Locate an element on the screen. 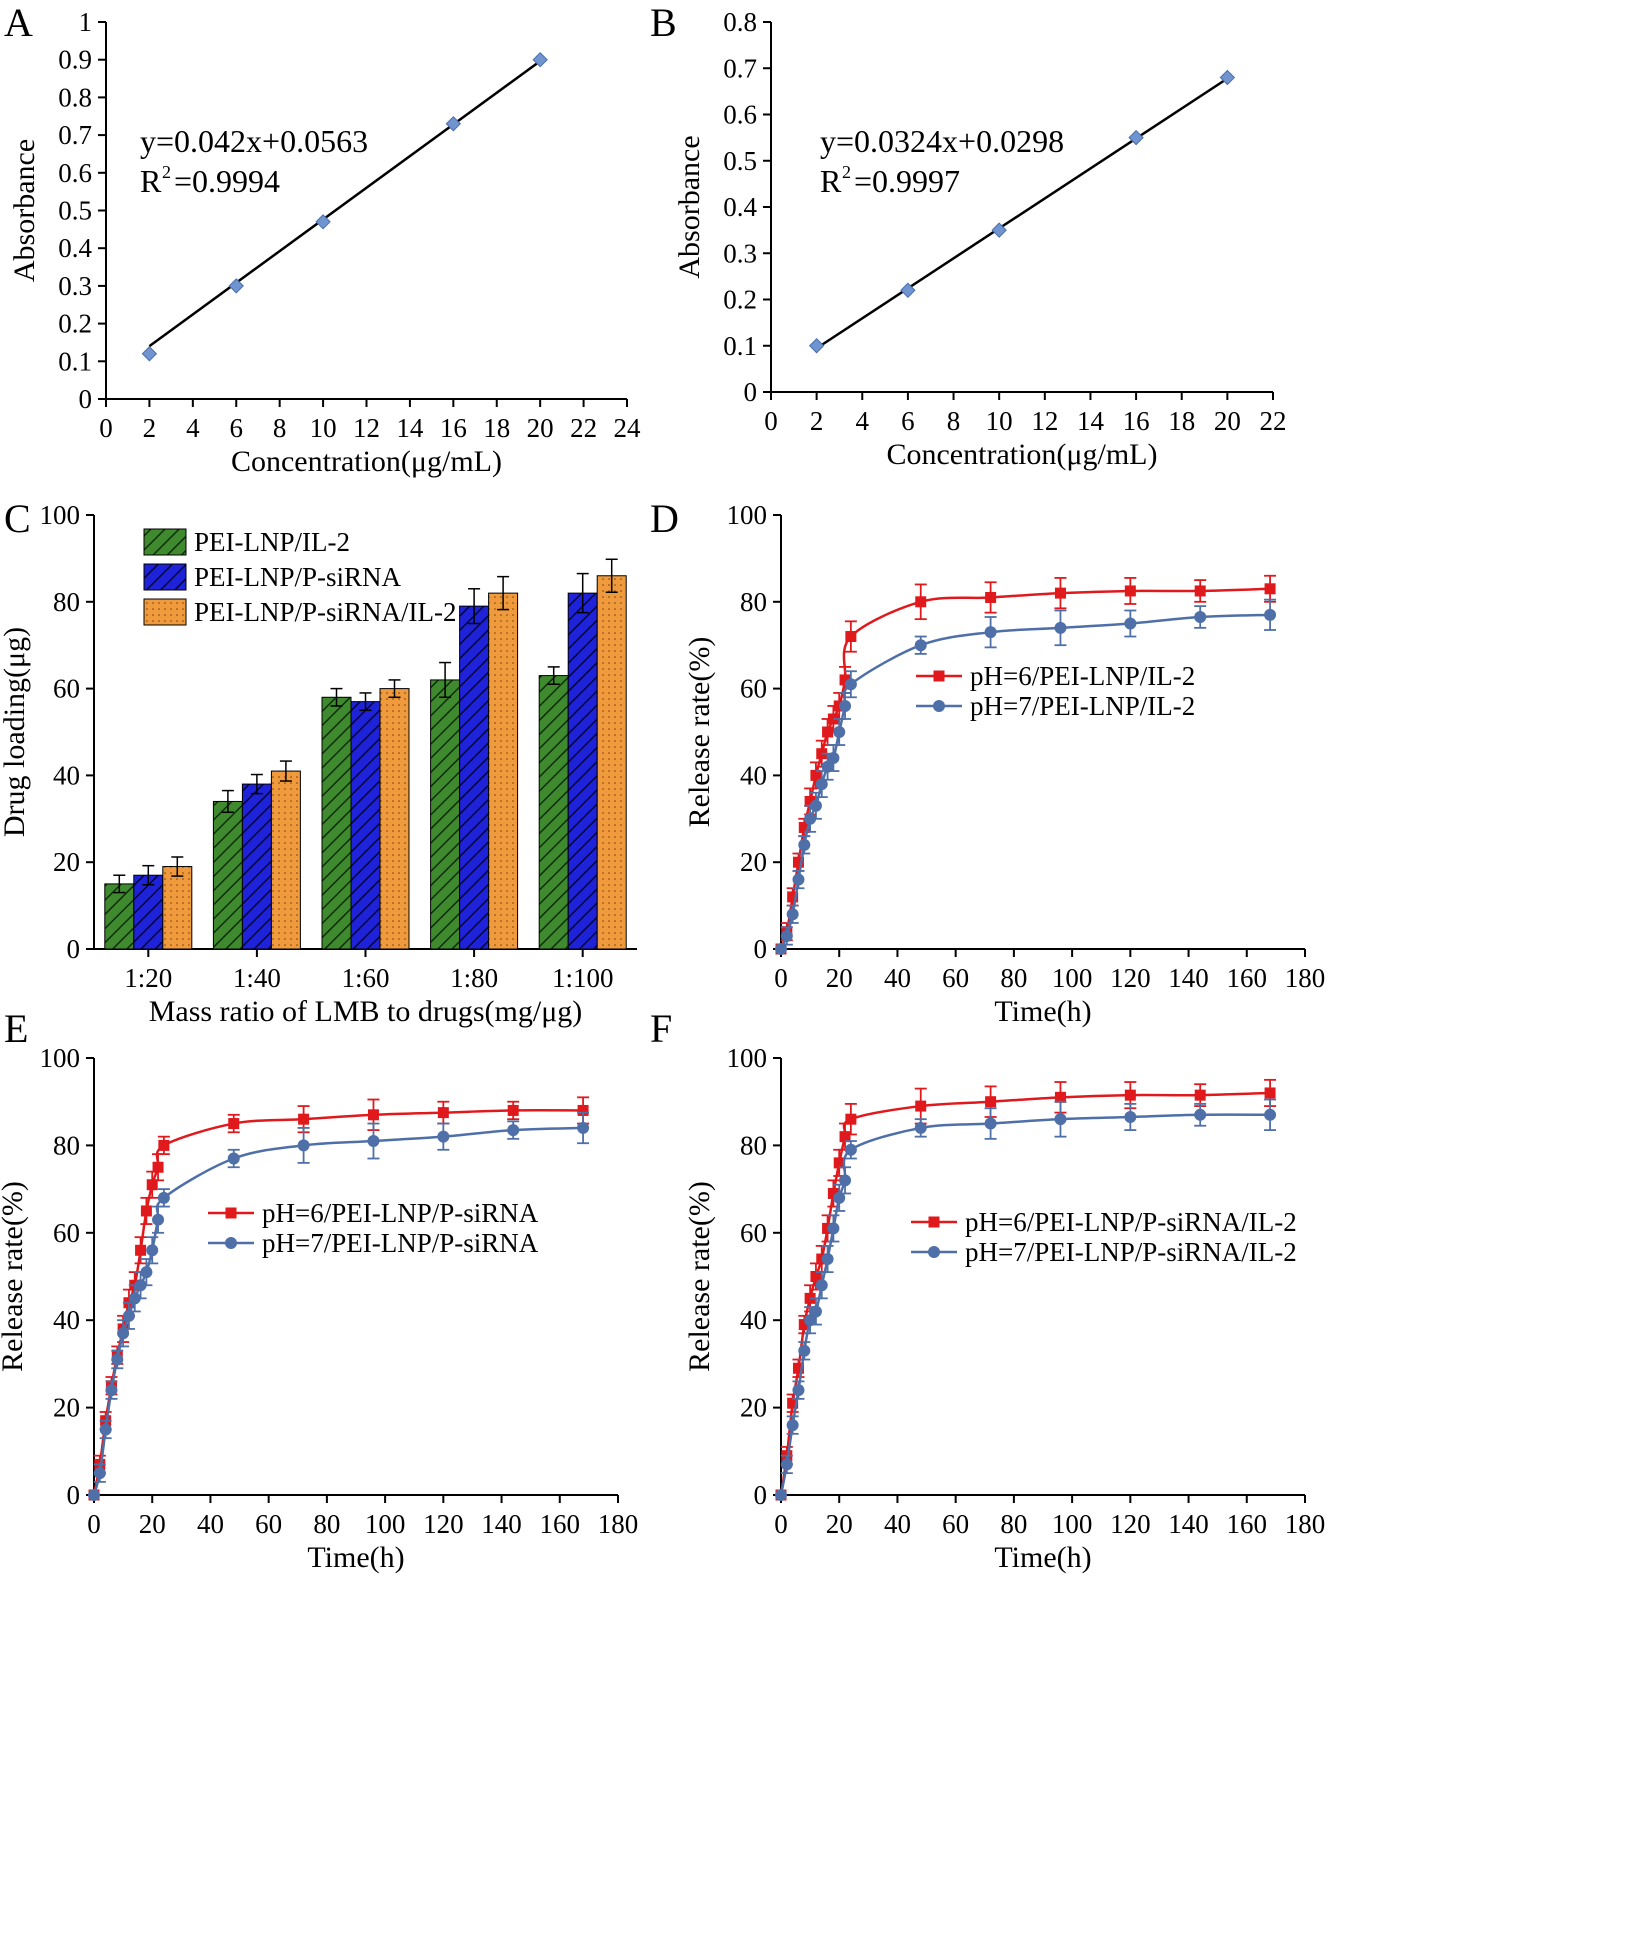 Image resolution: width=1649 pixels, height=1960 pixels. x-tick-label: 4 is located at coordinates (863, 421).